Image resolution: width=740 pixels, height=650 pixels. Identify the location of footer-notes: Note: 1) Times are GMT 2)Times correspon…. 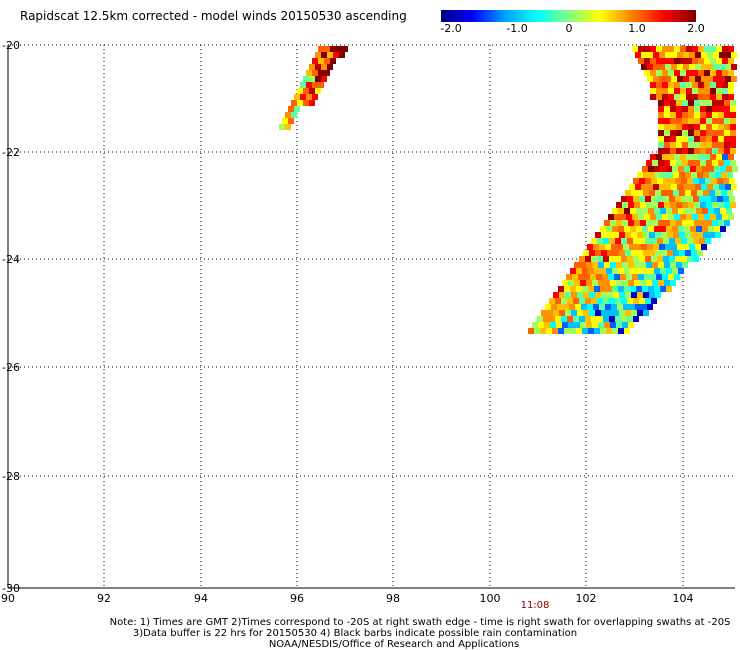
(420, 633).